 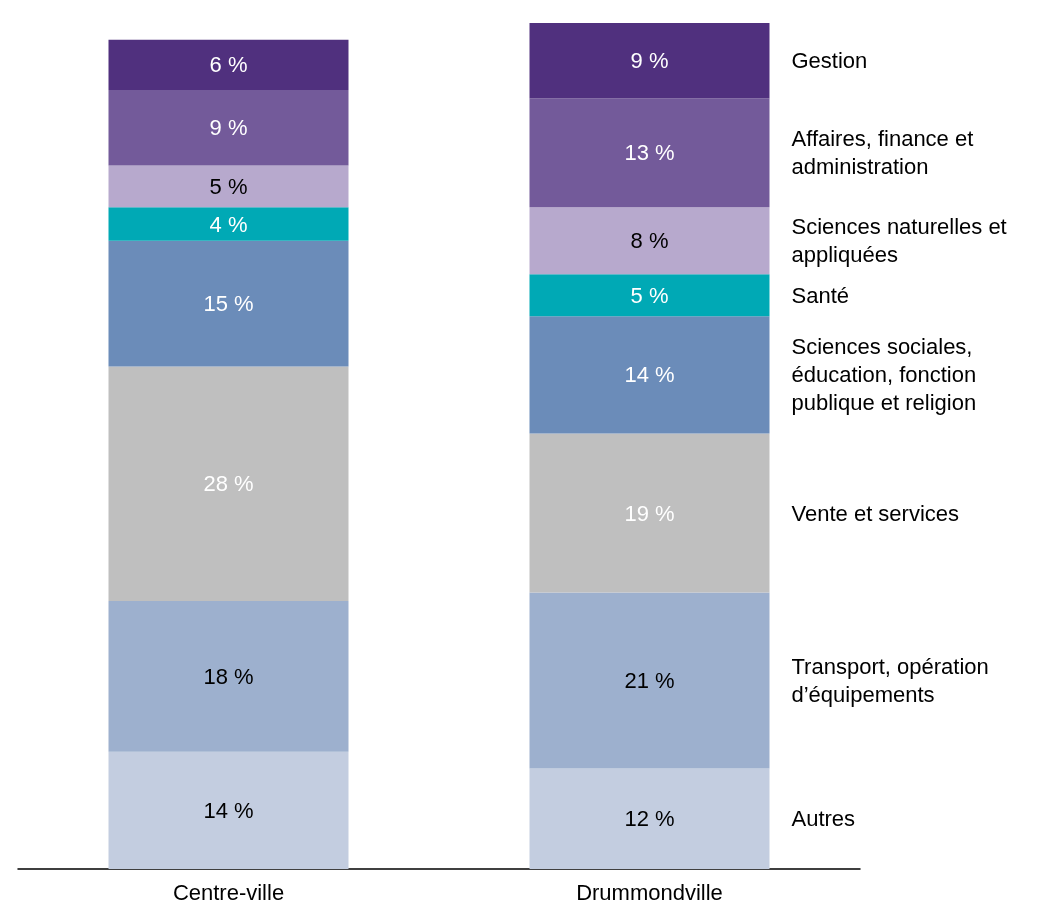 I want to click on x-tick-label: Drummondville, so click(x=649, y=892).